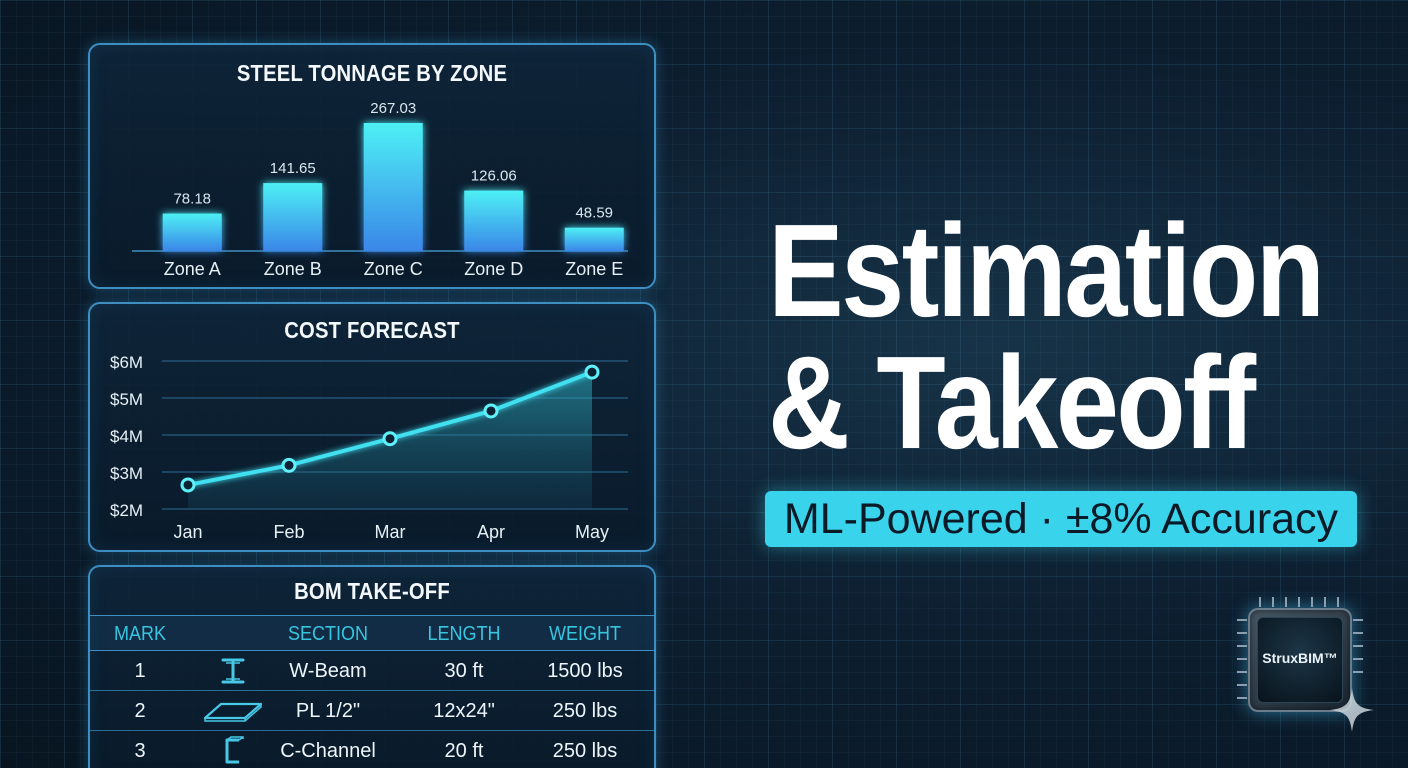 This screenshot has width=1408, height=768. What do you see at coordinates (293, 269) in the screenshot?
I see `bar-category-label: Zone B` at bounding box center [293, 269].